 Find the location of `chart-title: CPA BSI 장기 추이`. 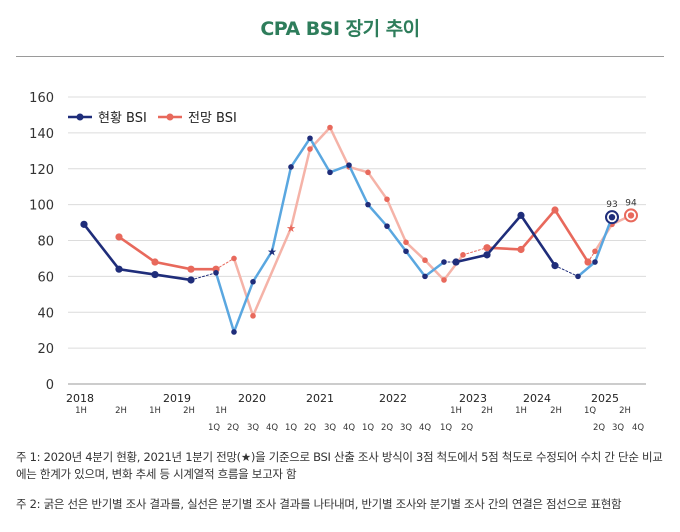

chart-title: CPA BSI 장기 추이 is located at coordinates (340, 29).